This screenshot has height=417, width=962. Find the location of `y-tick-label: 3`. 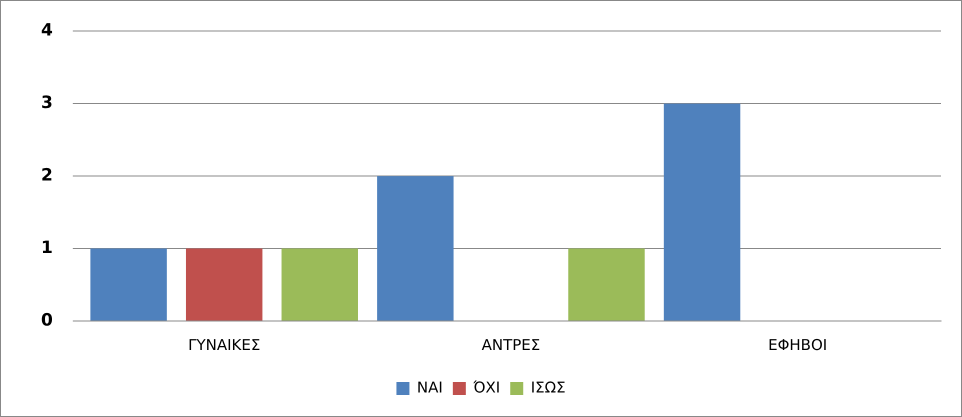

y-tick-label: 3 is located at coordinates (46, 103).